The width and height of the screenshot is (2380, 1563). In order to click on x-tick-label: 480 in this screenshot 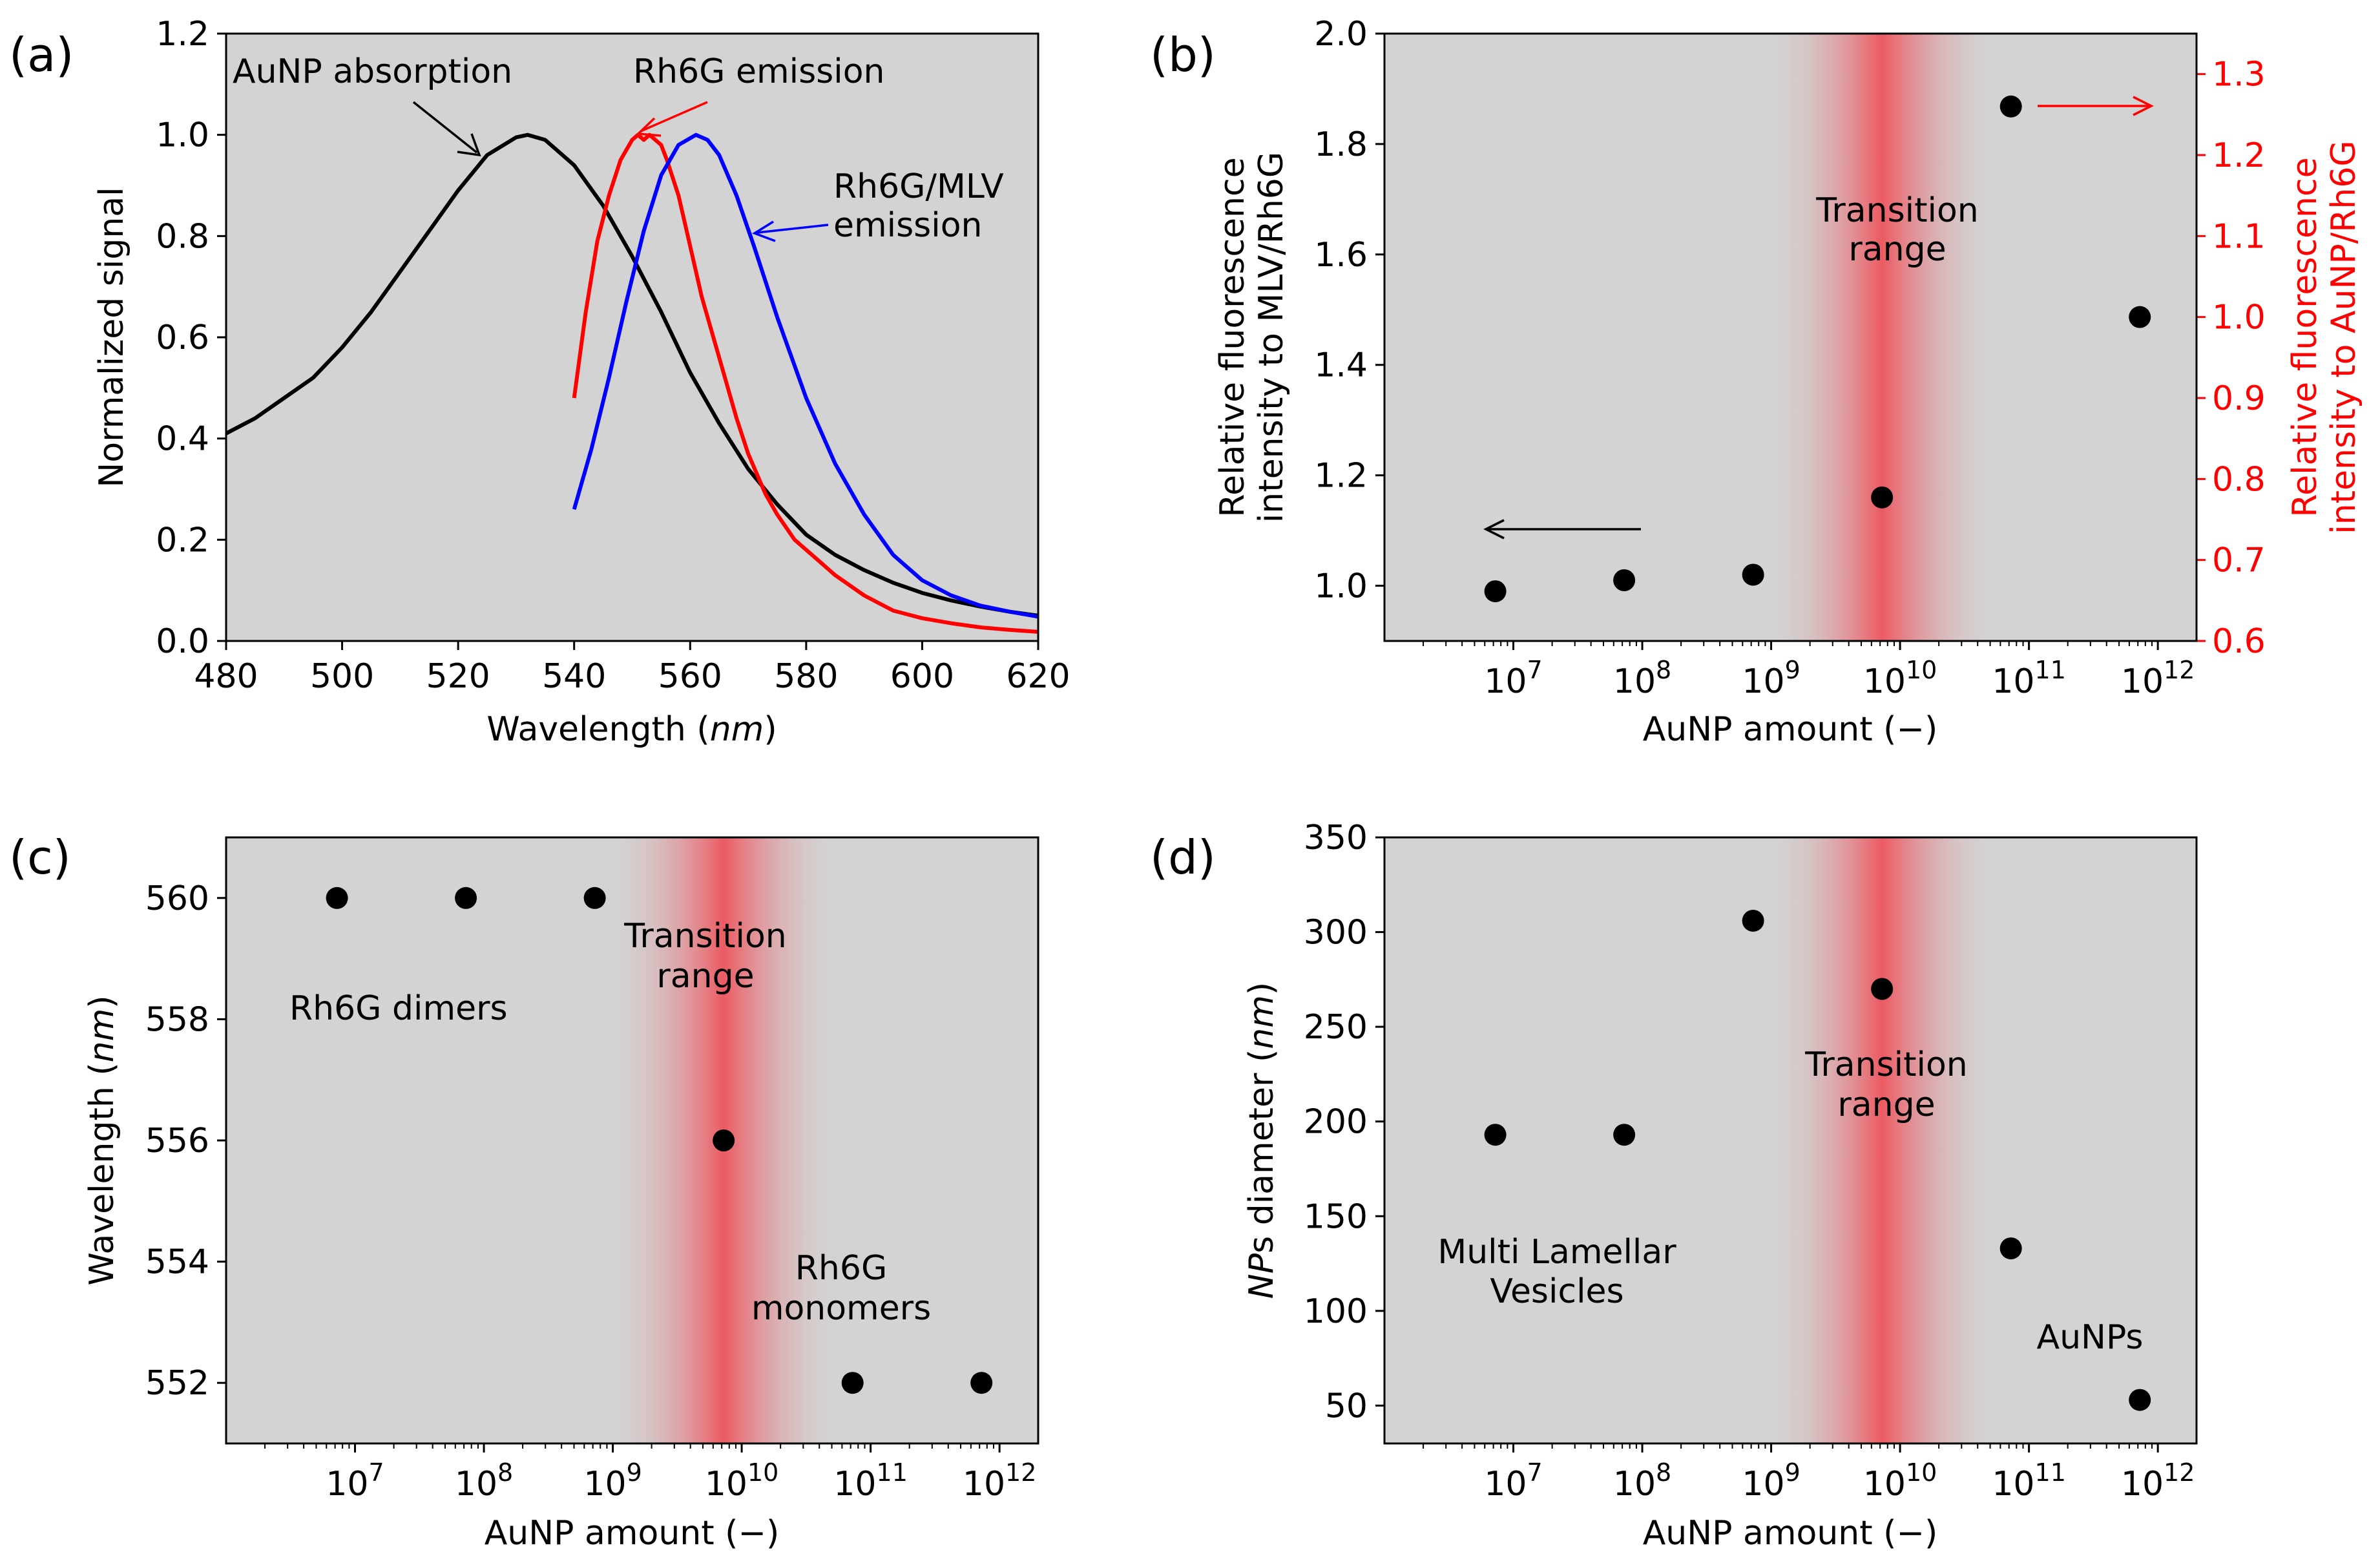, I will do `click(226, 676)`.